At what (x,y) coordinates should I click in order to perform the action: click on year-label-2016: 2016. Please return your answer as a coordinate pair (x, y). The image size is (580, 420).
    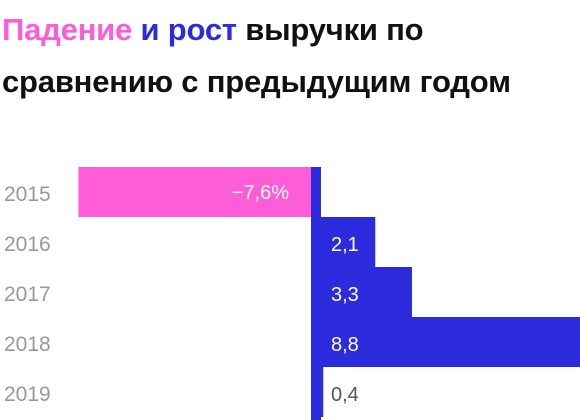
    Looking at the image, I should click on (27, 244).